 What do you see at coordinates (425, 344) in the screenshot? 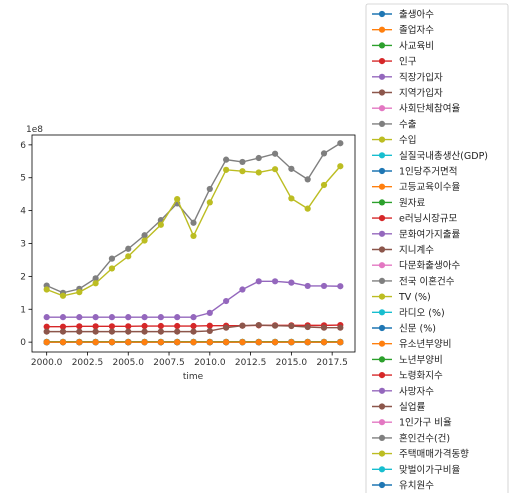
I see `legend-entry-label: 유소년부양비` at bounding box center [425, 344].